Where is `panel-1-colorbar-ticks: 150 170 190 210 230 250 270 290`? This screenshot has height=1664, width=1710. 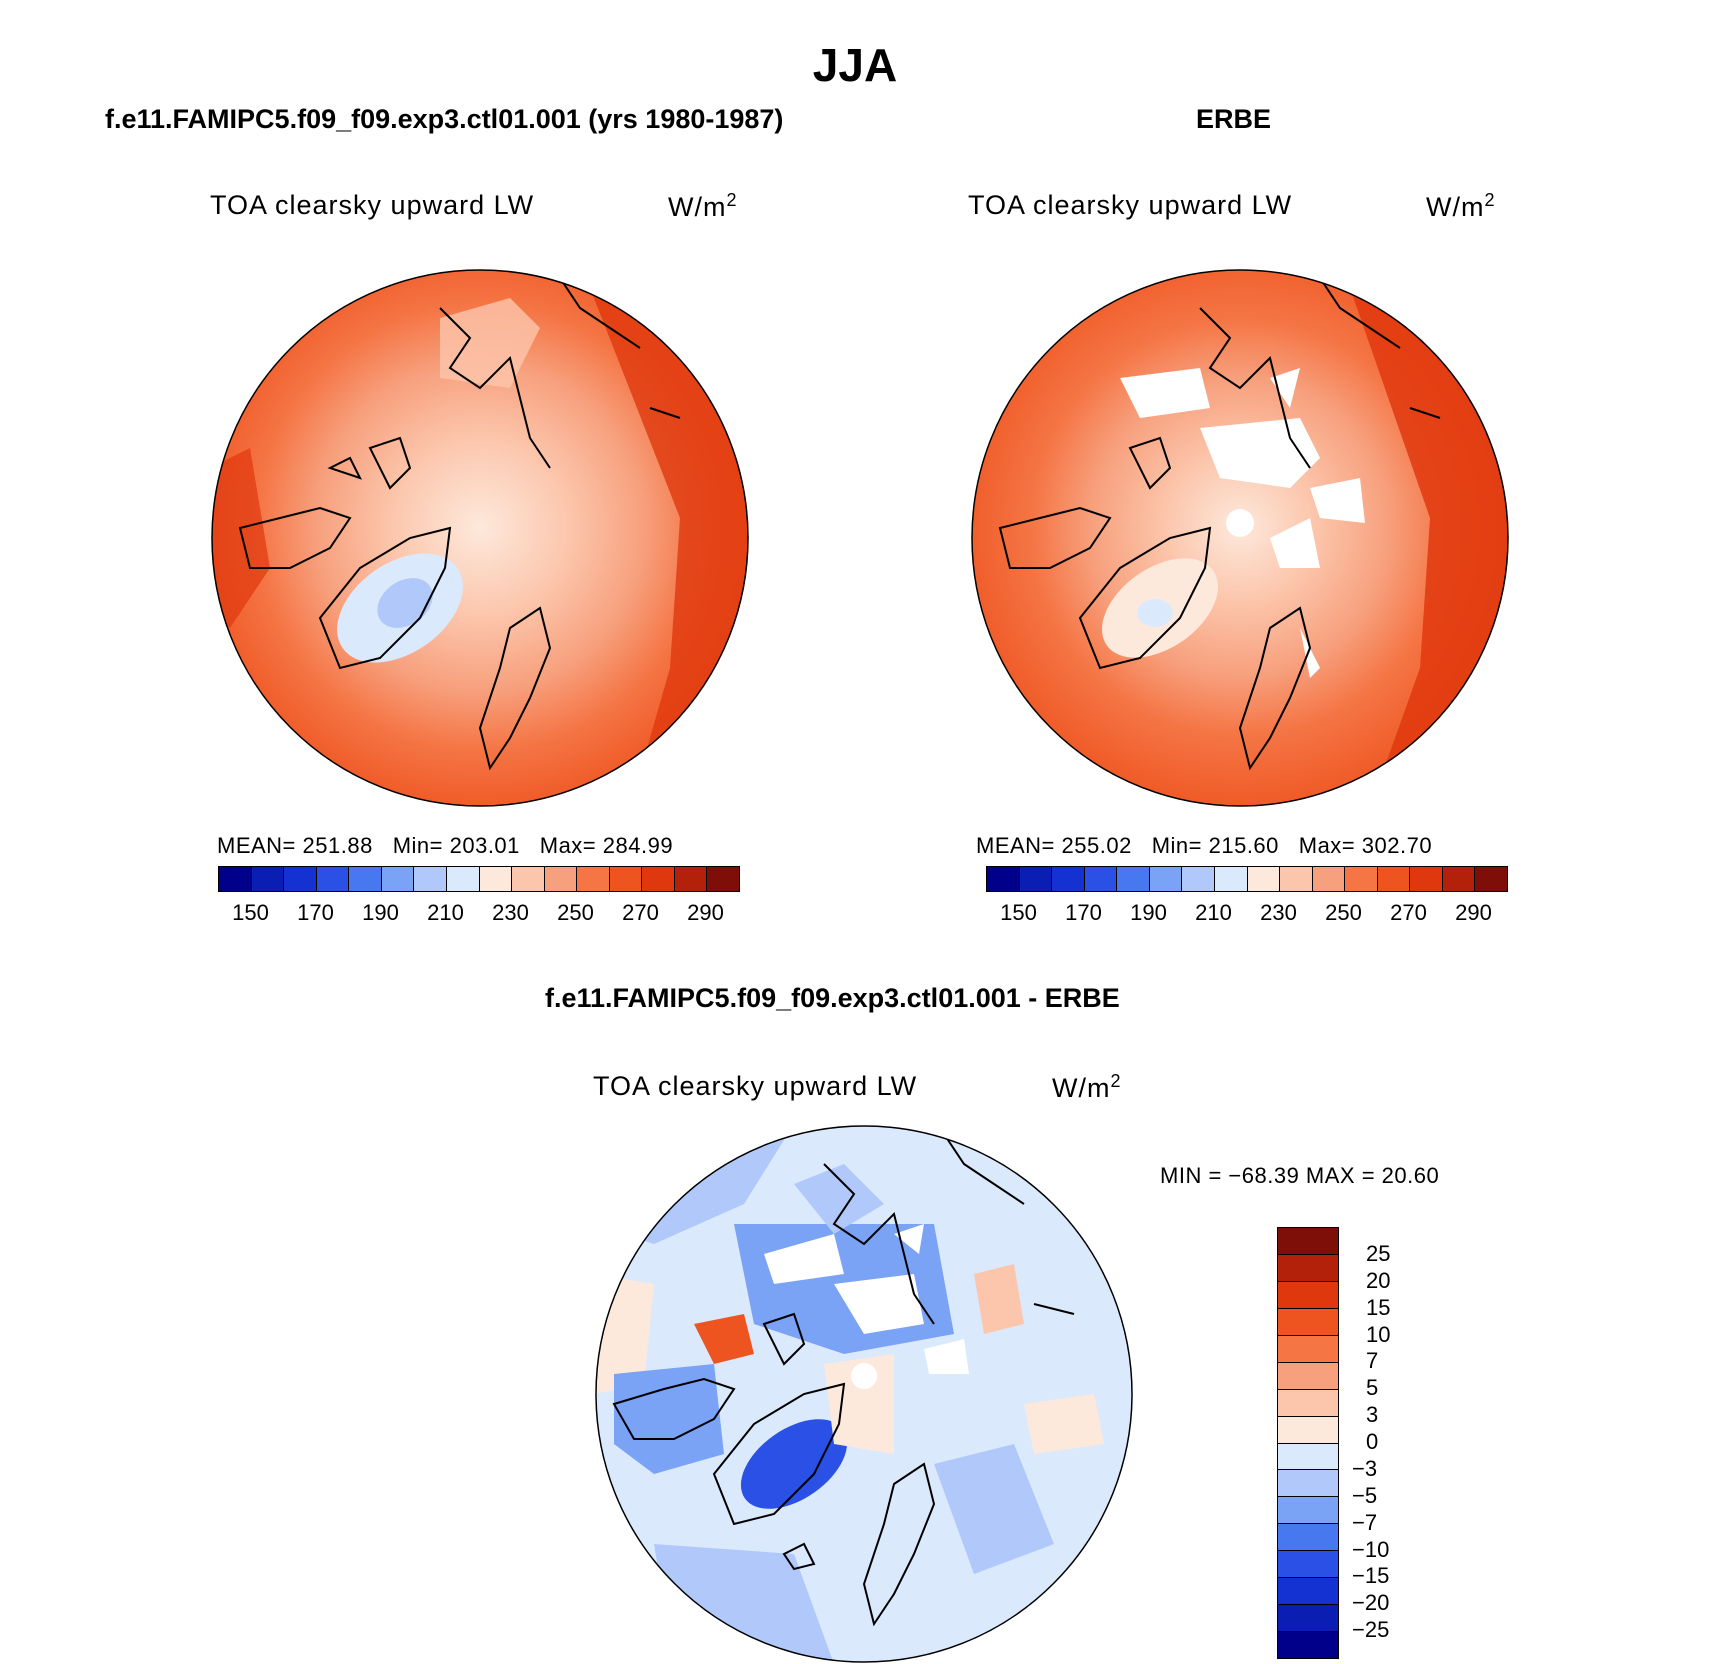
panel-1-colorbar-ticks: 150 170 190 210 230 250 270 290 is located at coordinates (478, 915).